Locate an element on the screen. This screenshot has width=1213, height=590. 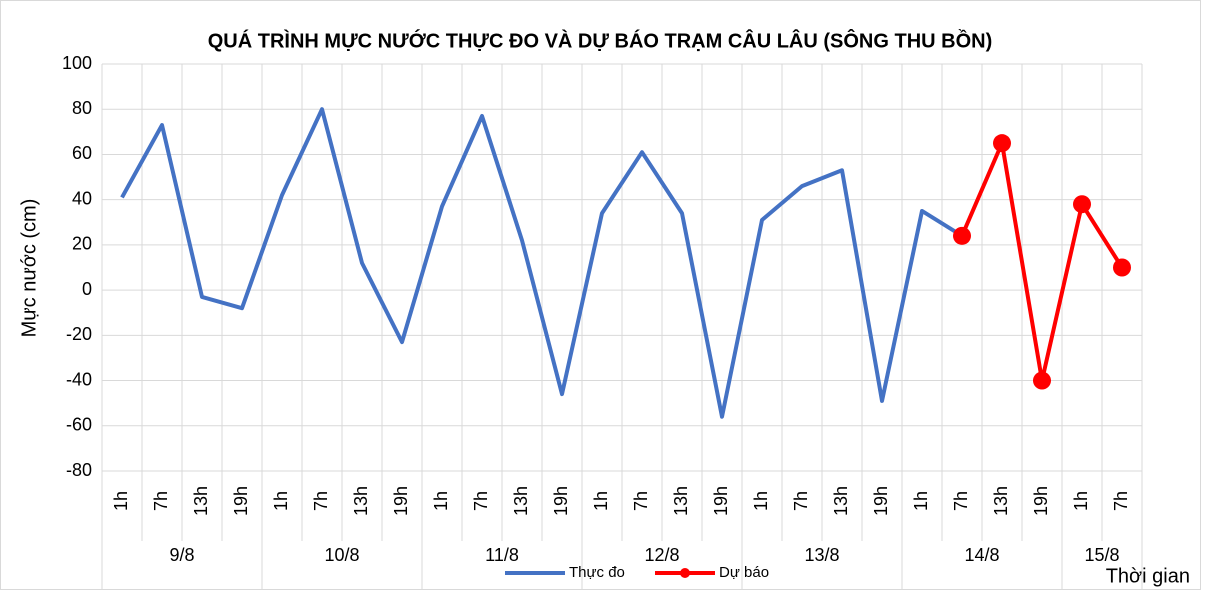
group-label: 10/8 is located at coordinates (341, 555).